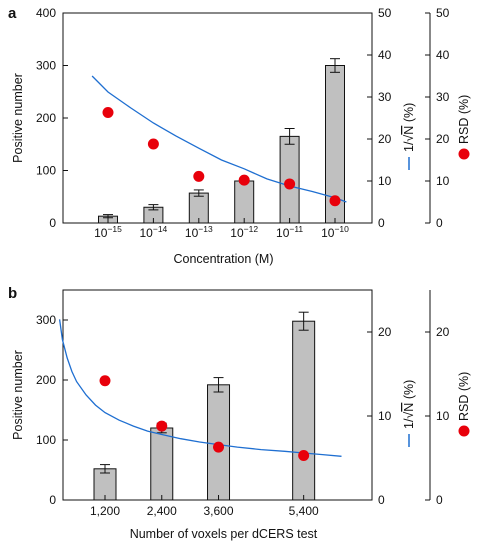 The width and height of the screenshot is (488, 545). What do you see at coordinates (443, 13) in the screenshot?
I see `right2-tick-label: 50` at bounding box center [443, 13].